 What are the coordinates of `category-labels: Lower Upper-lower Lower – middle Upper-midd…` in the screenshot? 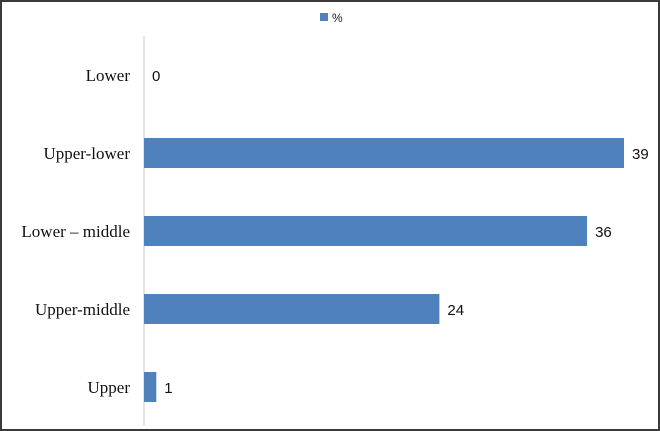 It's located at (75, 231).